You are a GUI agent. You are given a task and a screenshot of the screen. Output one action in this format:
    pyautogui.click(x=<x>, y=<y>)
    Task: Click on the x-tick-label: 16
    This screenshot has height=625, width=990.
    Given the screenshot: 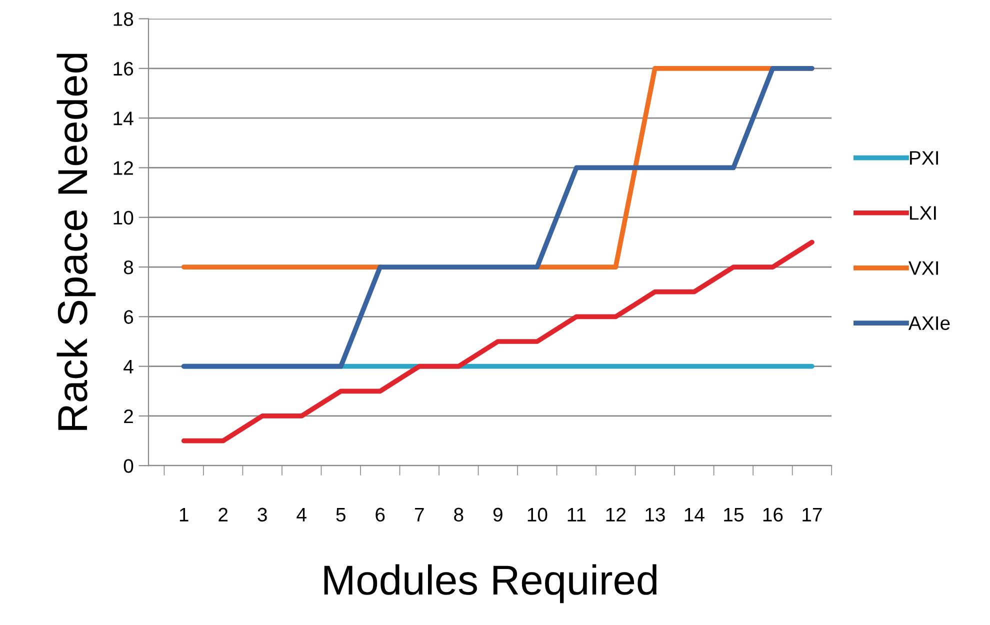 What is the action you would take?
    pyautogui.click(x=773, y=515)
    